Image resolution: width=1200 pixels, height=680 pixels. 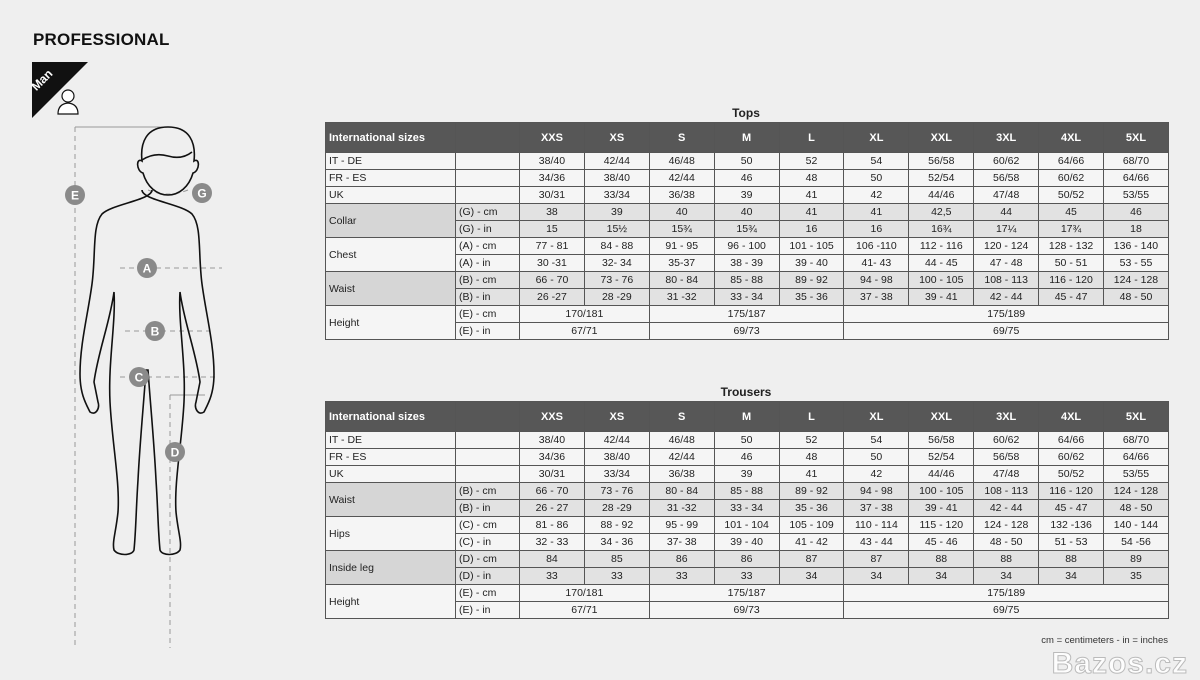 I want to click on size-value: 67/71, so click(x=584, y=610).